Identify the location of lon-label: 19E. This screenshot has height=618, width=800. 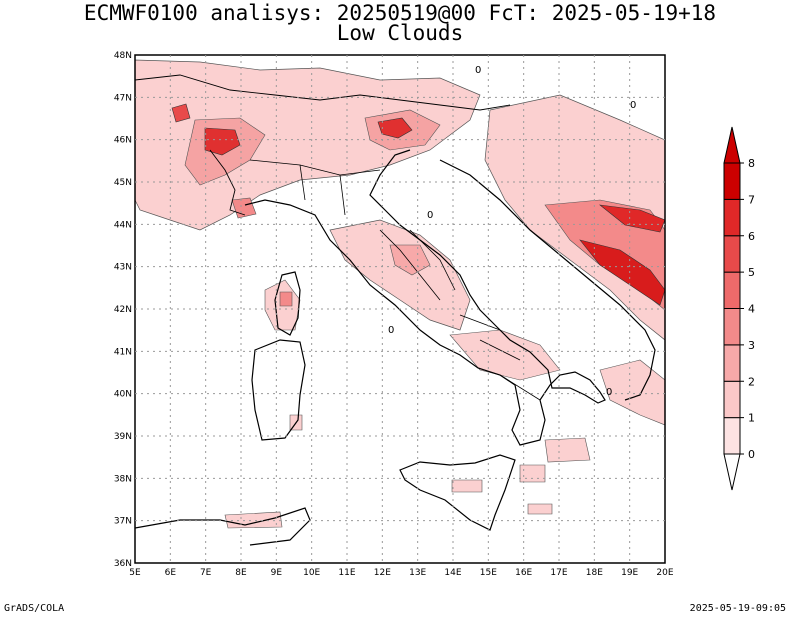
(629, 573).